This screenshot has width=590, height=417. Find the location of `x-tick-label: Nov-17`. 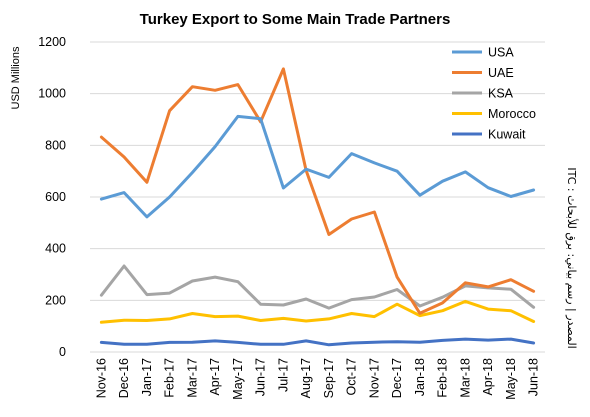

x-tick-label: Nov-17 is located at coordinates (374, 378).